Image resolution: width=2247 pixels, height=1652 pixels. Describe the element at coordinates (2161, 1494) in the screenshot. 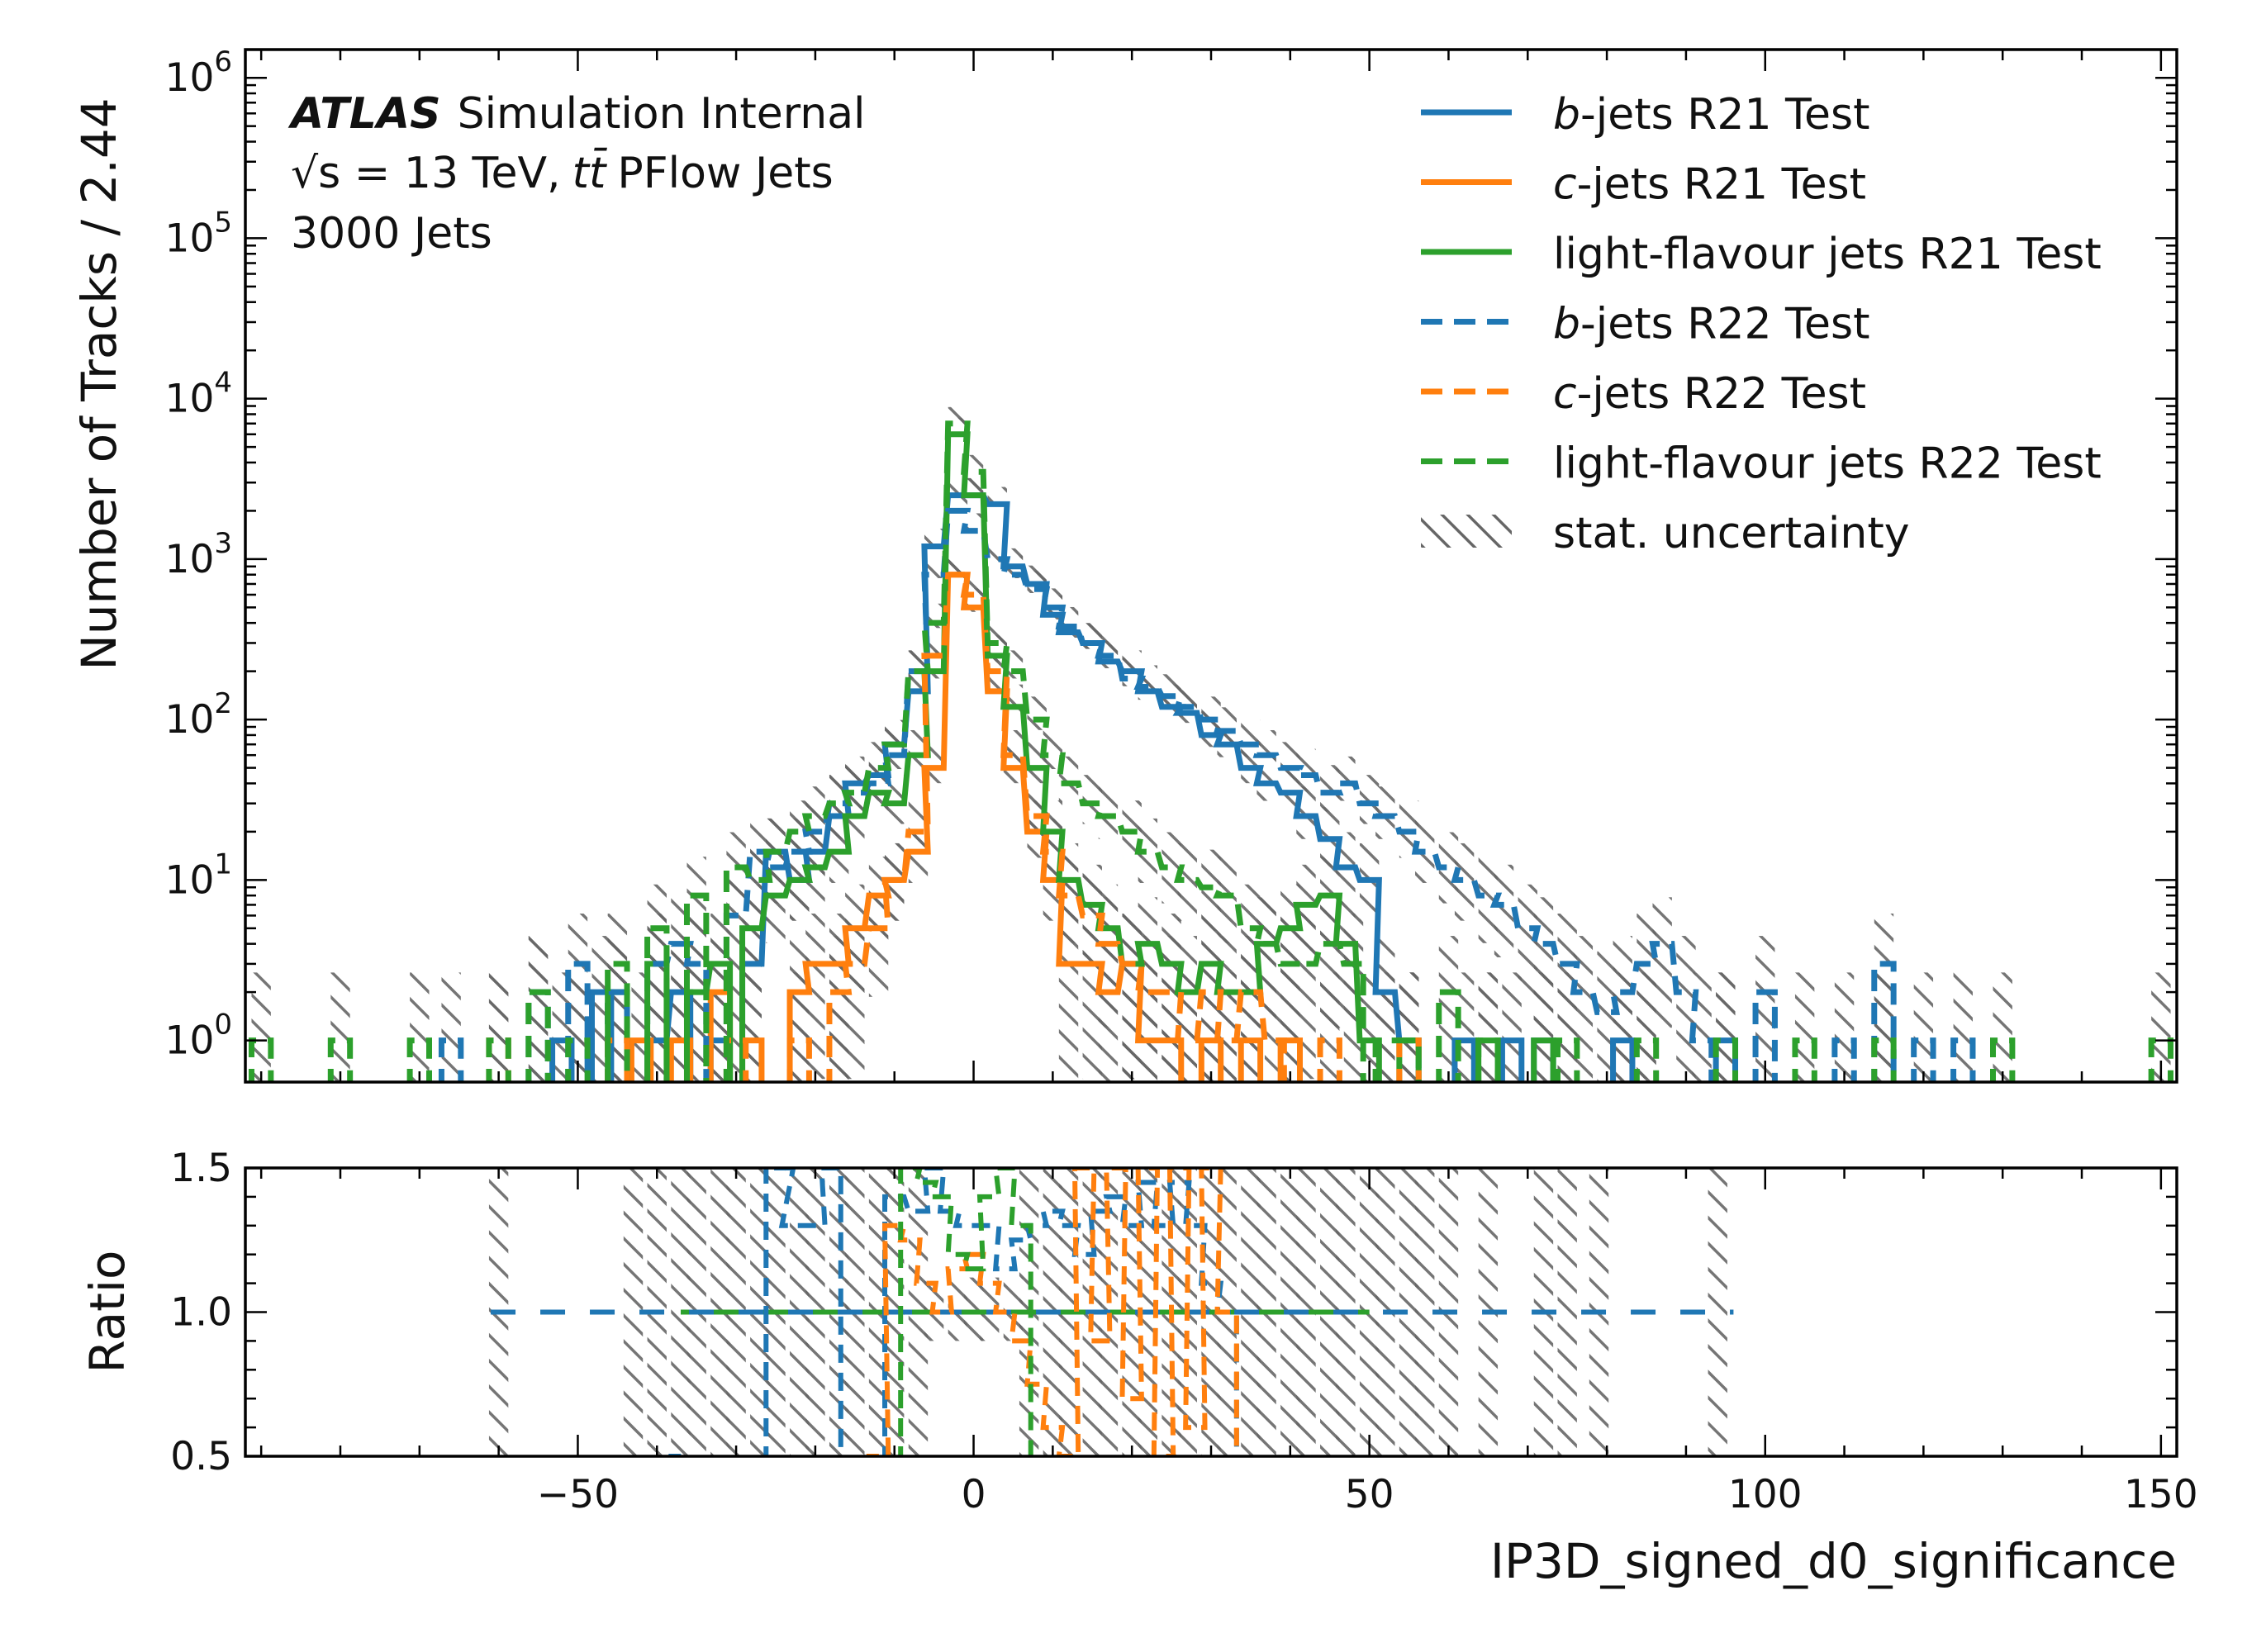

I see `ratio-xtick-label: 150` at that location.